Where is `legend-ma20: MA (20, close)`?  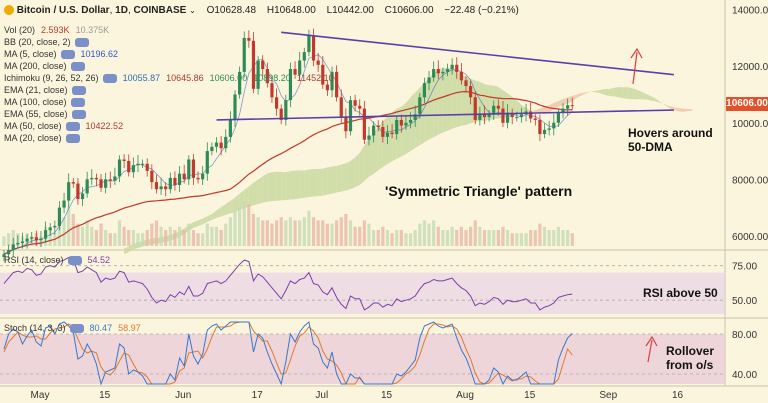 legend-ma20: MA (20, close) is located at coordinates (169, 138).